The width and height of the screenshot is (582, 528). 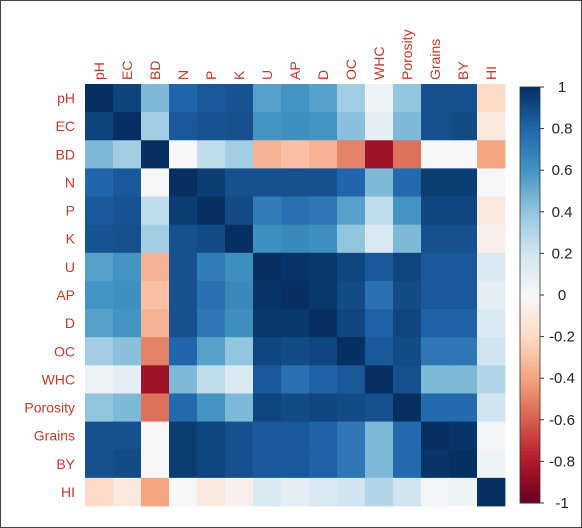 What do you see at coordinates (491, 73) in the screenshot?
I see `column-label-hi: HI` at bounding box center [491, 73].